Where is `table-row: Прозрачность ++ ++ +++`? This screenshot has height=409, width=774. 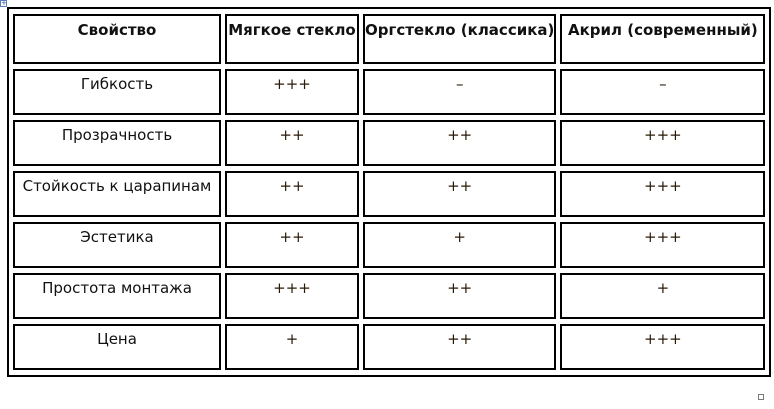 table-row: Прозрачность ++ ++ +++ is located at coordinates (389, 143).